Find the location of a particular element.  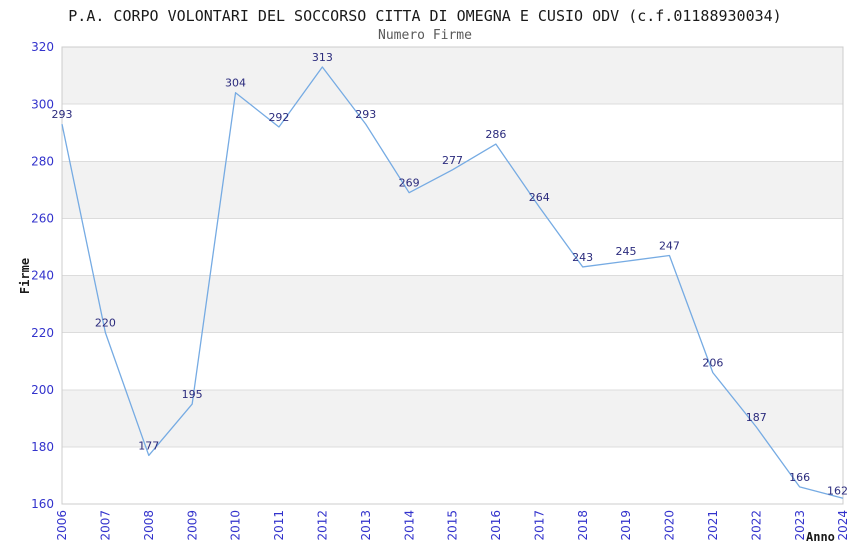

y-tick-label: 160 is located at coordinates (42, 504).